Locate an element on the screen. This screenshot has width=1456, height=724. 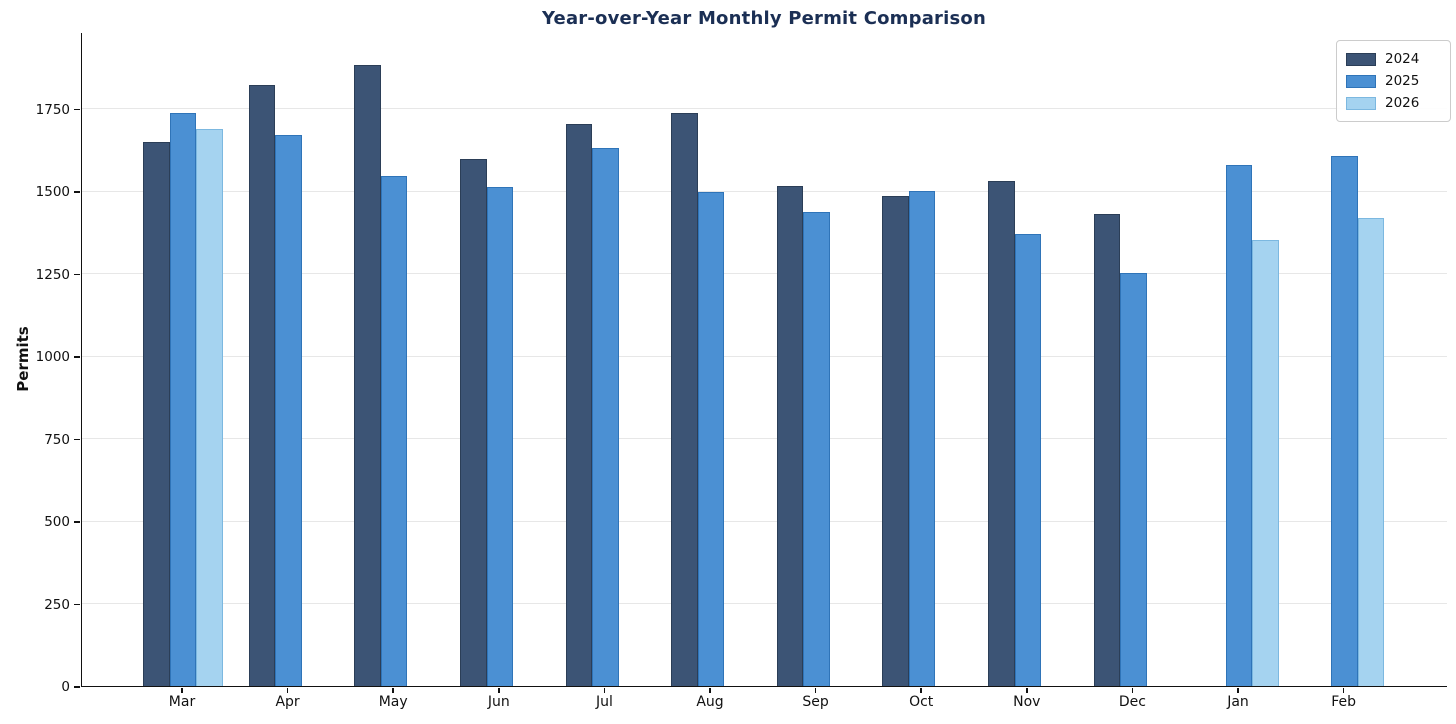
y-tick-label-500: 500 is located at coordinates (57, 522).